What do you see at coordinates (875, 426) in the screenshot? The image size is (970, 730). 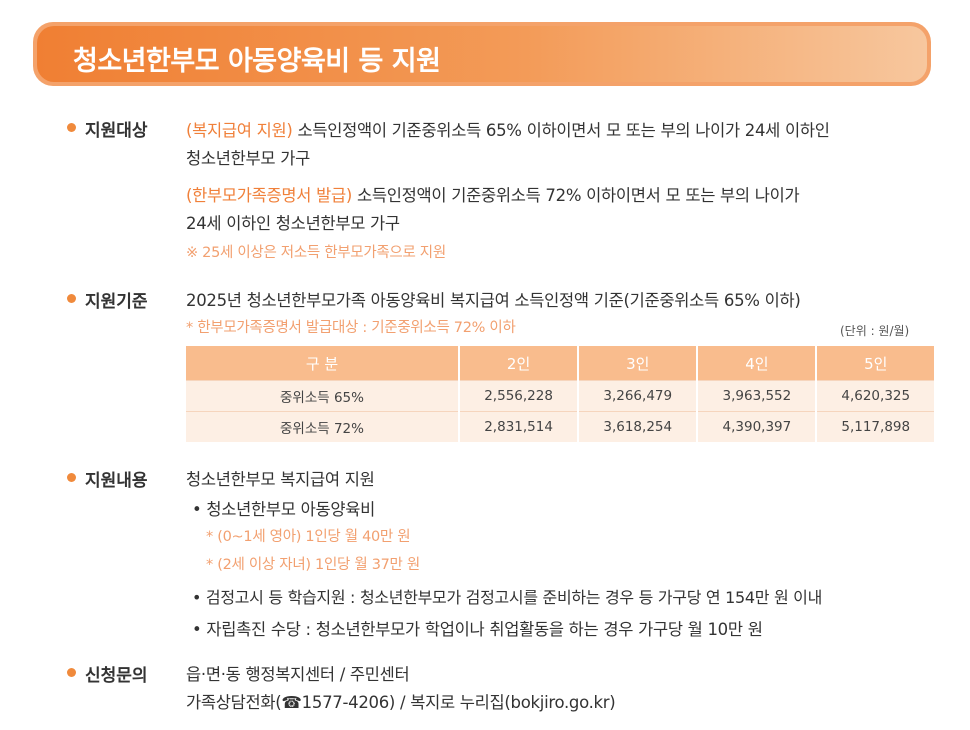 I see `table-cell: 5,117,898` at bounding box center [875, 426].